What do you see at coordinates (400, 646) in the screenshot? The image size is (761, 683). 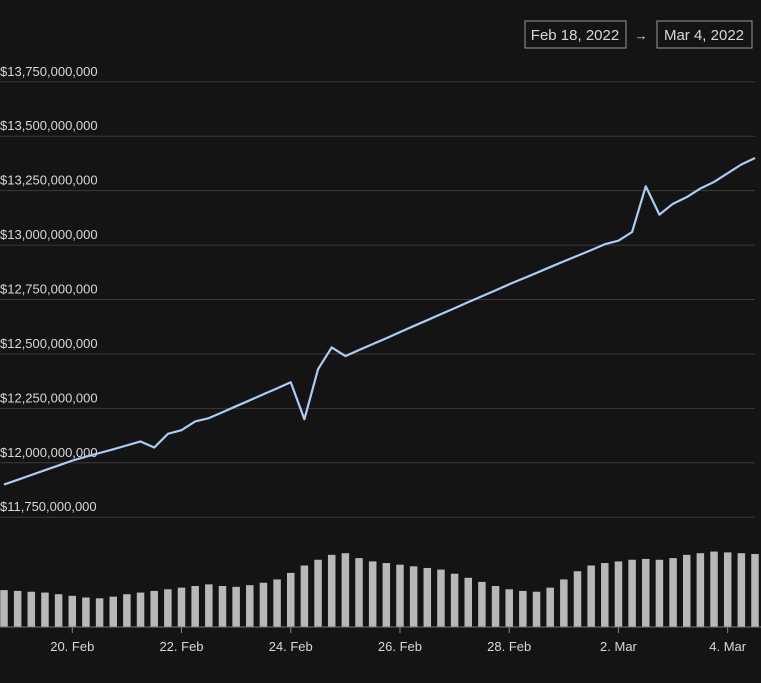 I see `x-tick-label: 26. Feb` at bounding box center [400, 646].